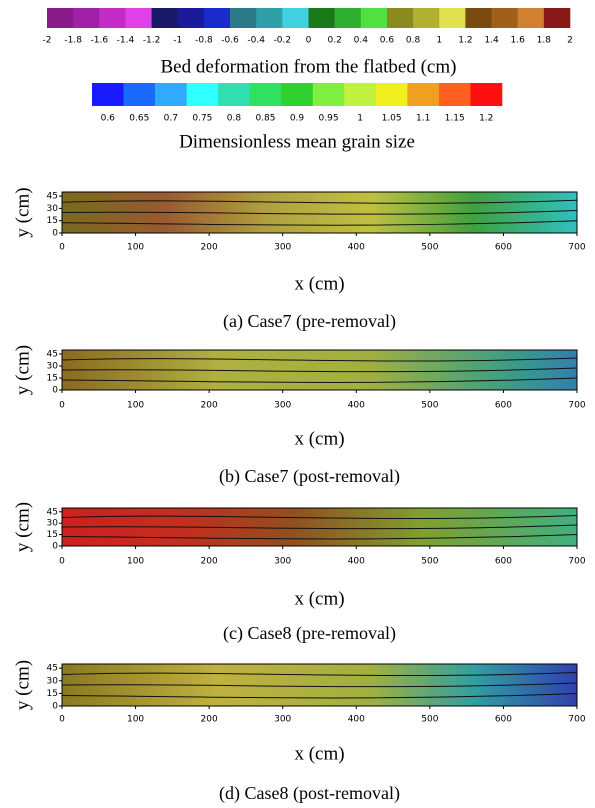 The image size is (595, 808). What do you see at coordinates (392, 119) in the screenshot?
I see `colorbar-tick-label: 1.05` at bounding box center [392, 119].